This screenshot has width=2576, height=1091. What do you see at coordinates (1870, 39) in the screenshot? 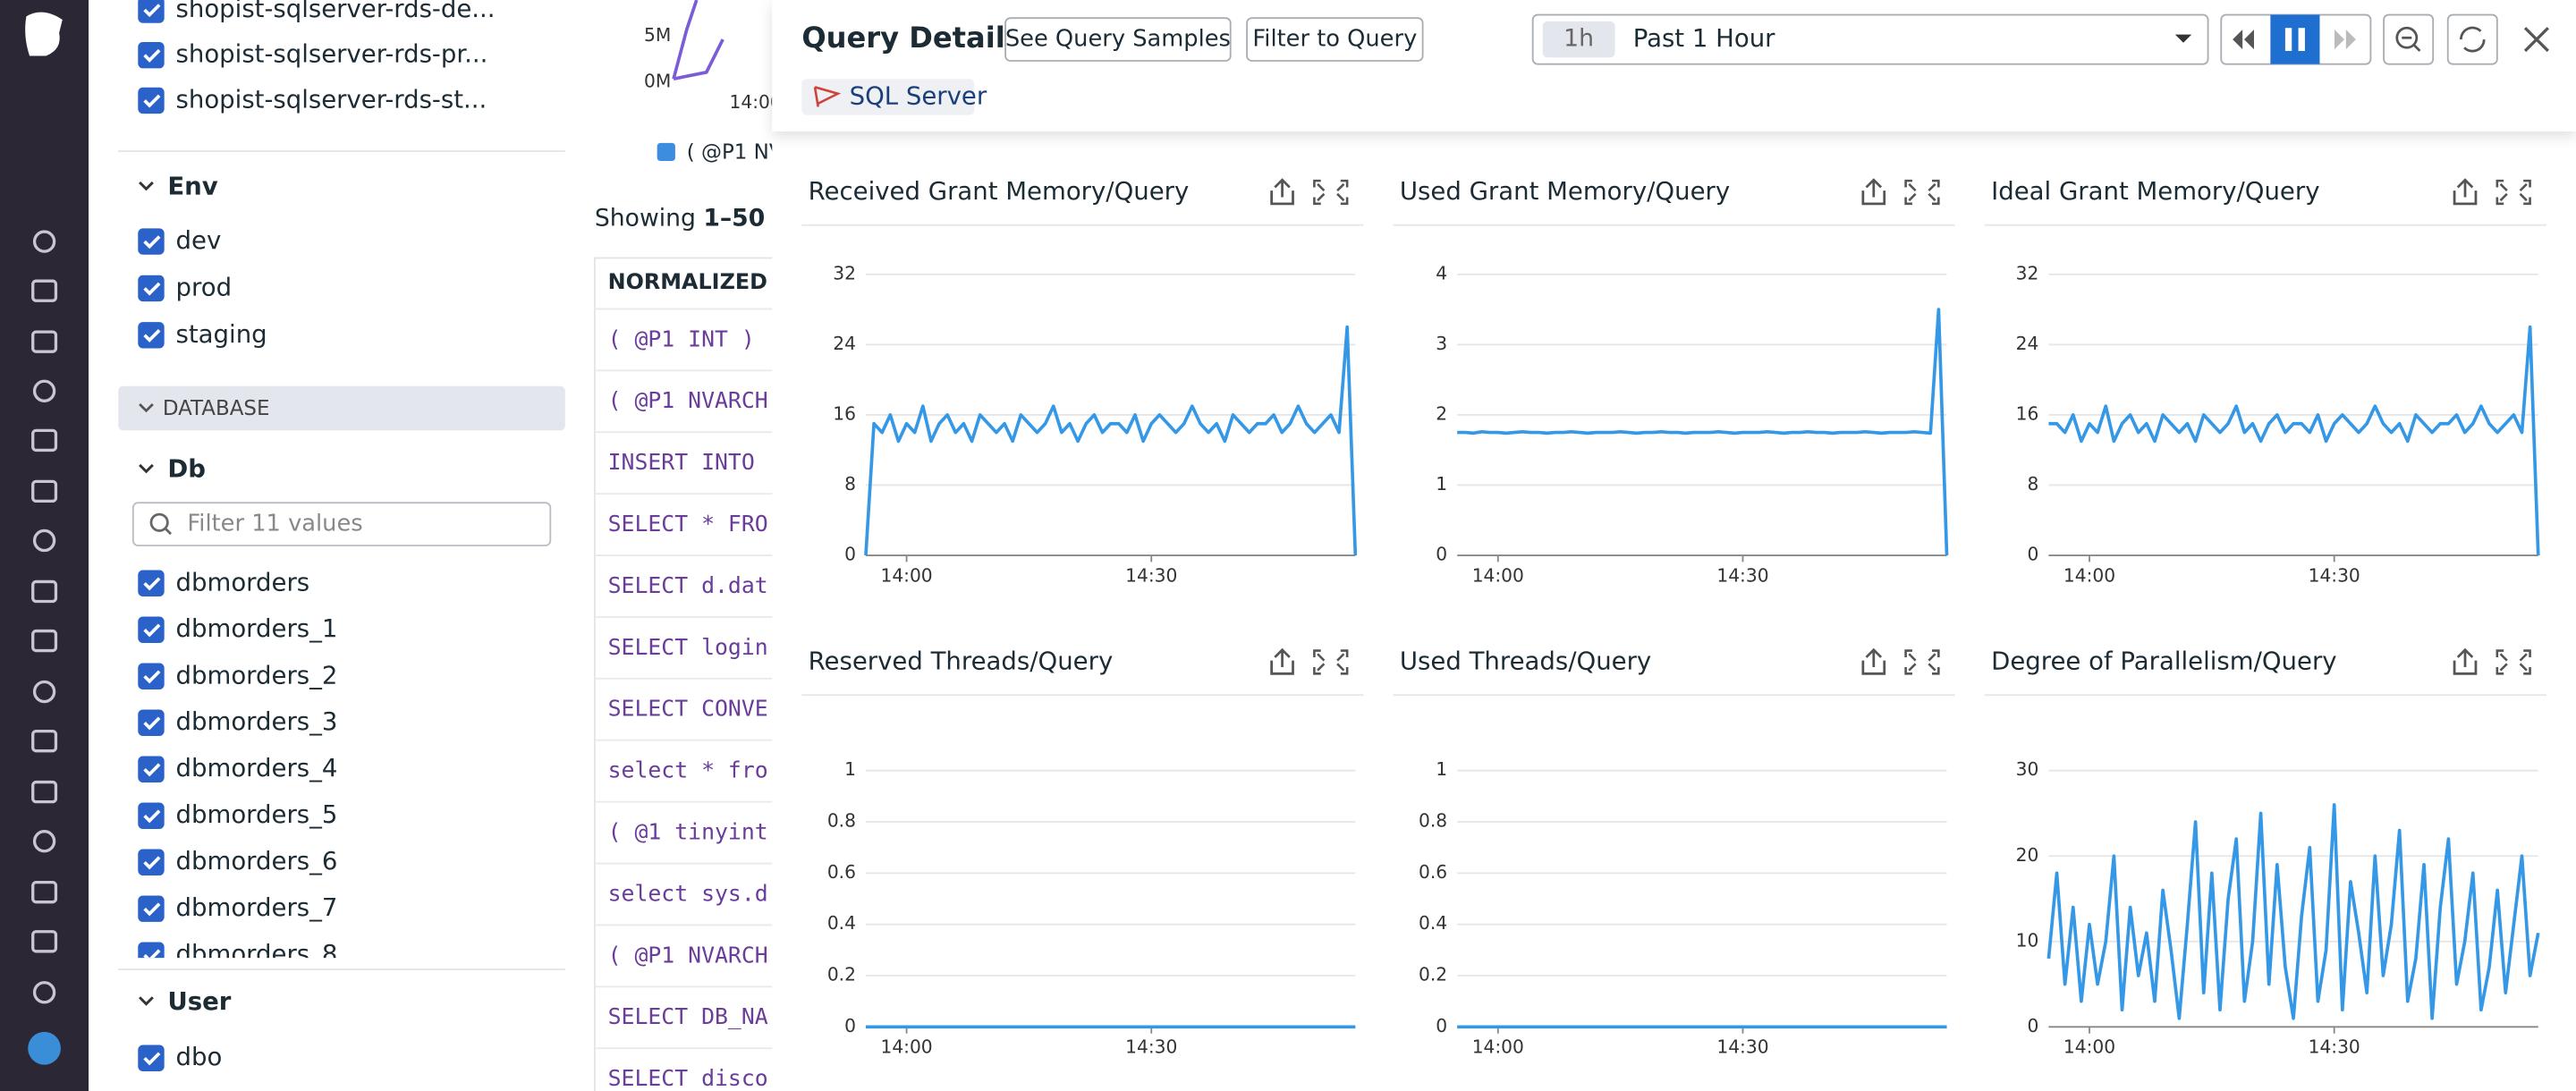
I see `time-picker` at bounding box center [1870, 39].